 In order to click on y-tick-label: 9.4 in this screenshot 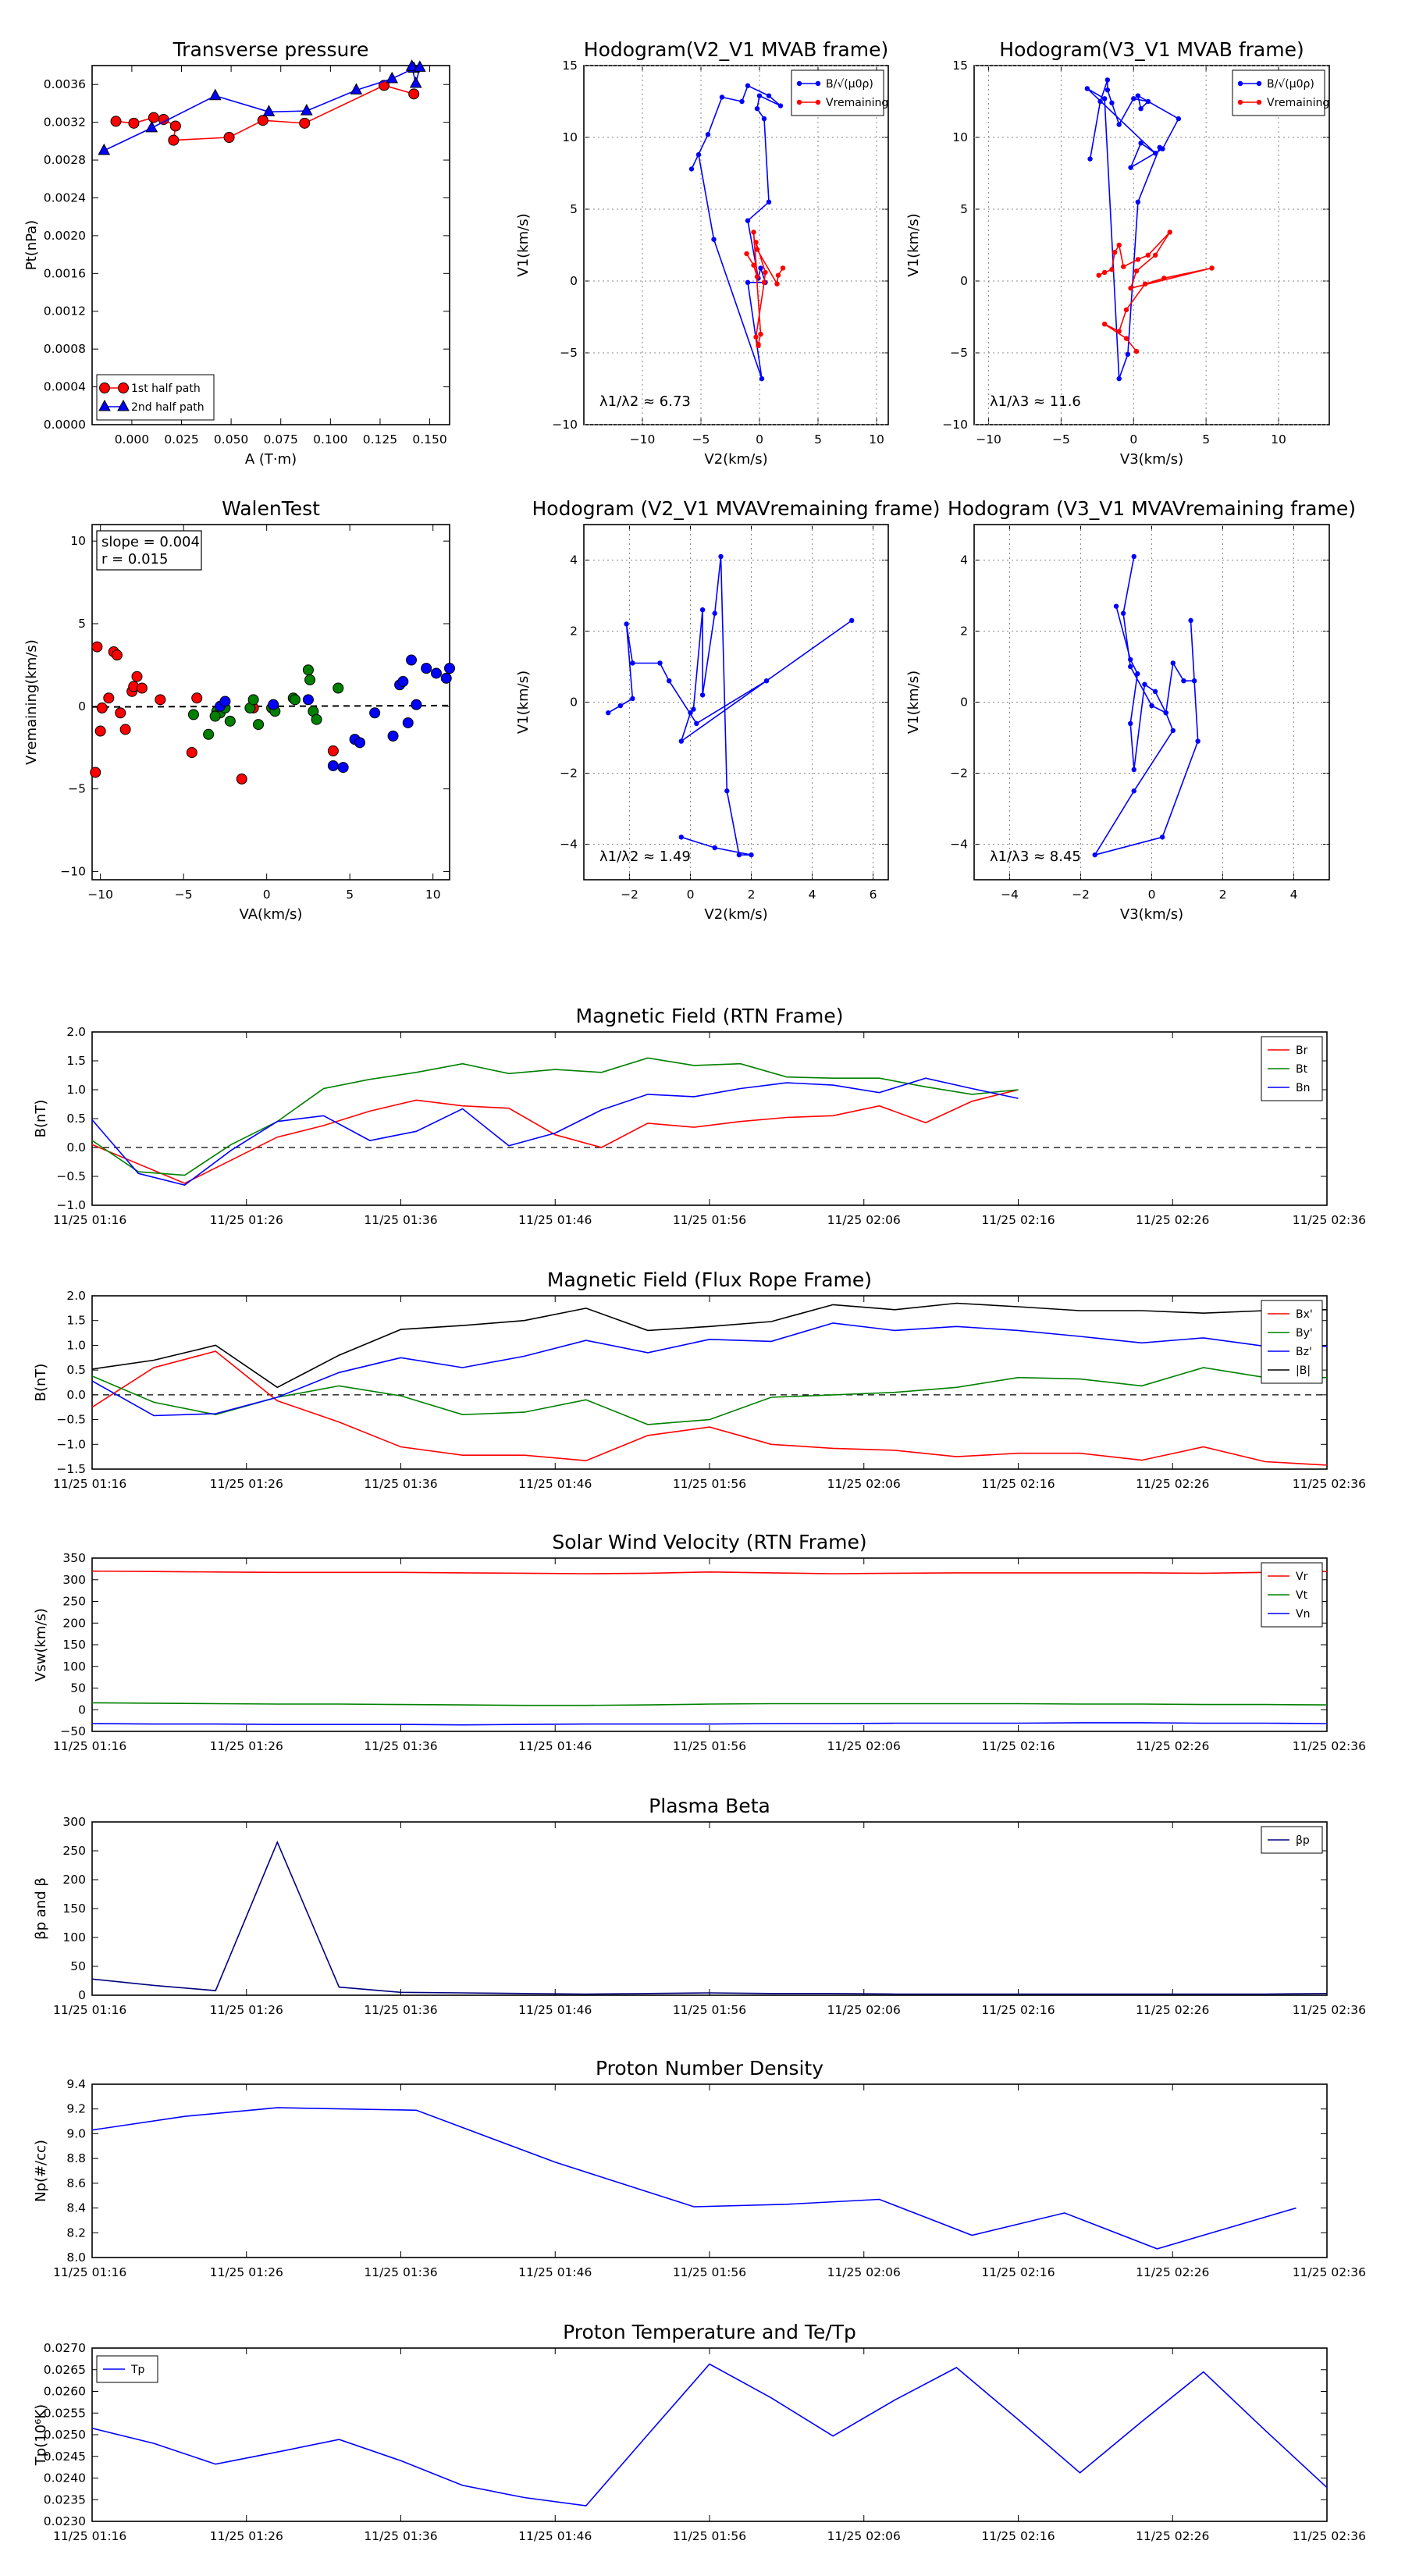, I will do `click(76, 2084)`.